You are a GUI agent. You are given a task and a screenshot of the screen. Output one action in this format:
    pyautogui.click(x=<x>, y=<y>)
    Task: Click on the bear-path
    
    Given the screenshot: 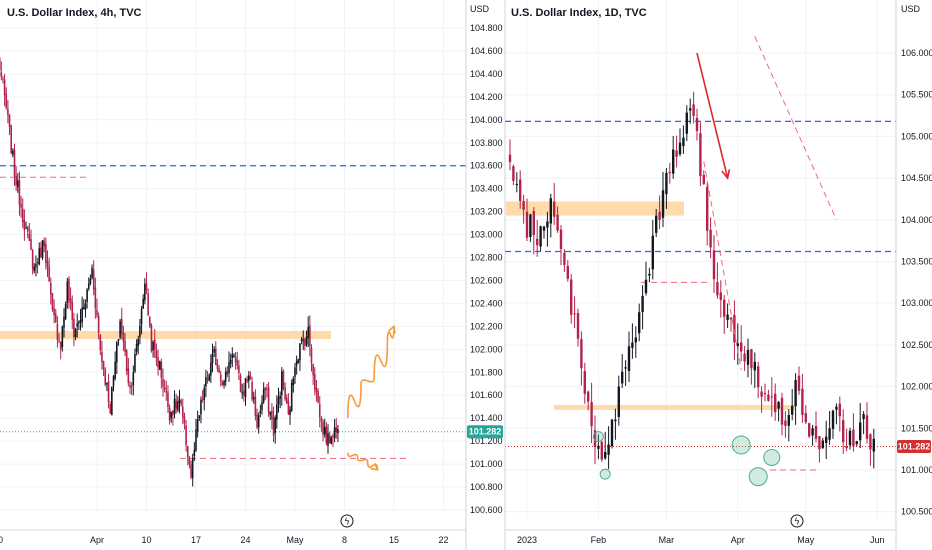 What is the action you would take?
    pyautogui.click(x=363, y=461)
    